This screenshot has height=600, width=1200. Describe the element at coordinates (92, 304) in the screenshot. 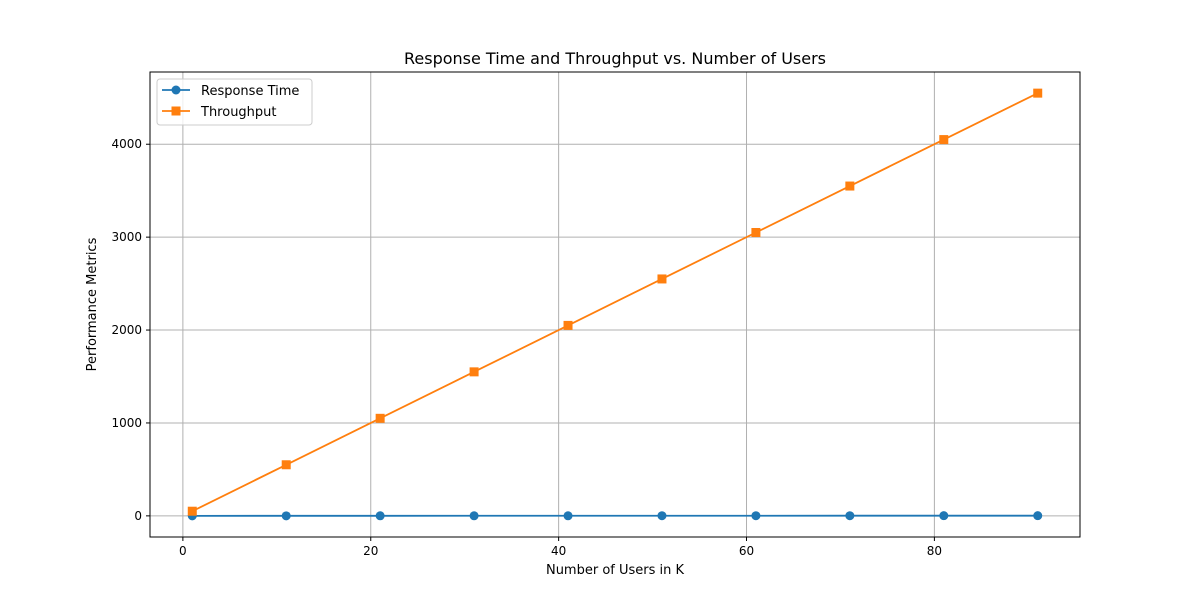

I see `y-axis-label: Performance Metrics` at that location.